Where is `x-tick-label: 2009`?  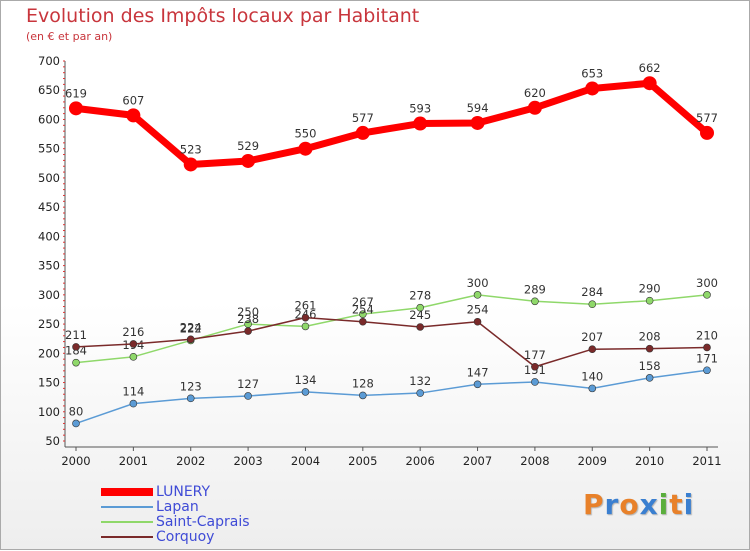
x-tick-label: 2009 is located at coordinates (592, 461).